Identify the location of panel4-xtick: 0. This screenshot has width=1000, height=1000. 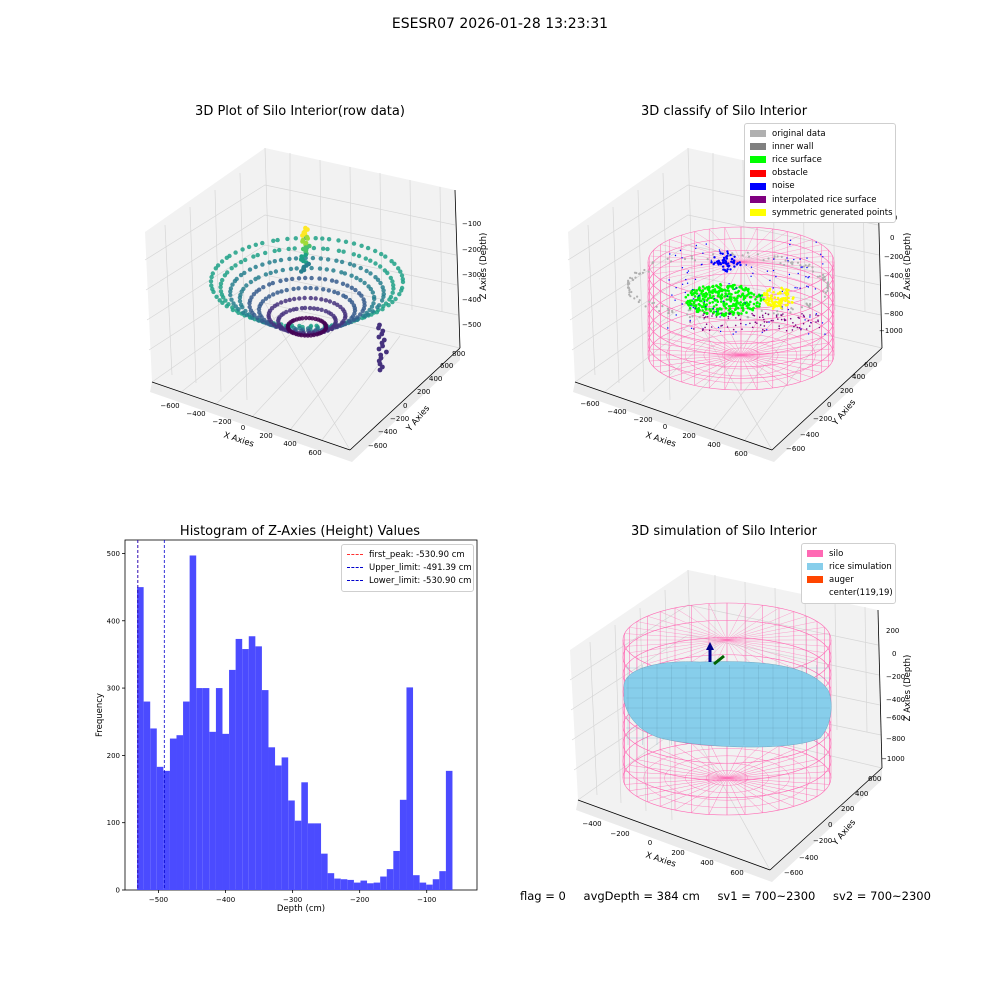
(650, 843).